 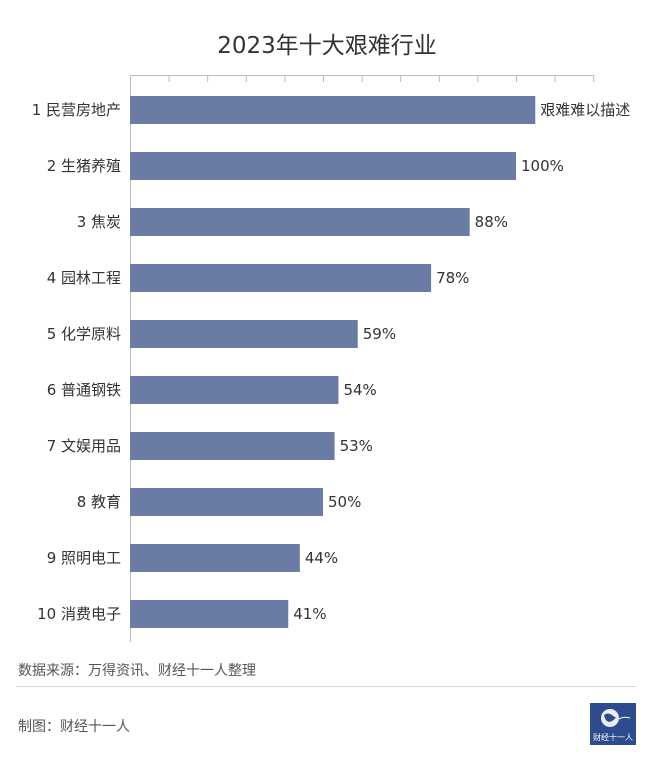 What do you see at coordinates (327, 46) in the screenshot?
I see `chart-title: 2023年十大艰难行业` at bounding box center [327, 46].